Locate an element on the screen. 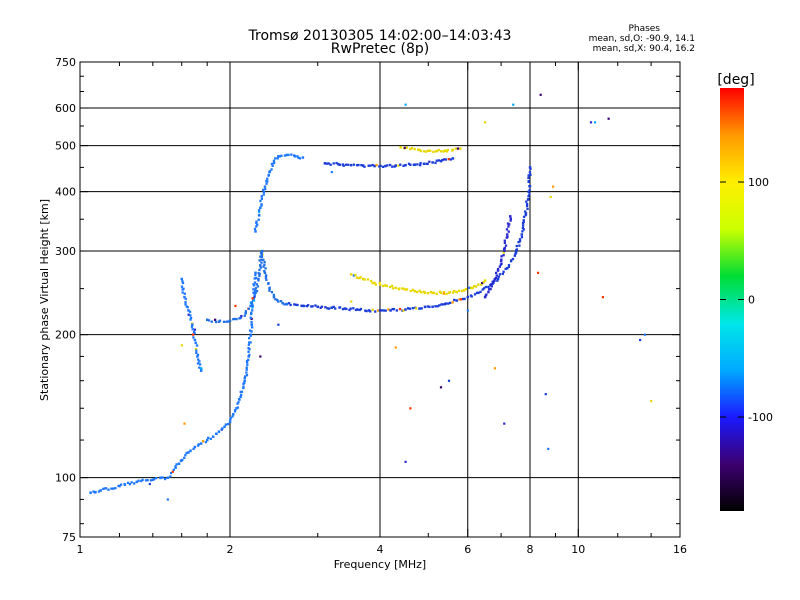  y-tick-label: 750 is located at coordinates (65, 62).